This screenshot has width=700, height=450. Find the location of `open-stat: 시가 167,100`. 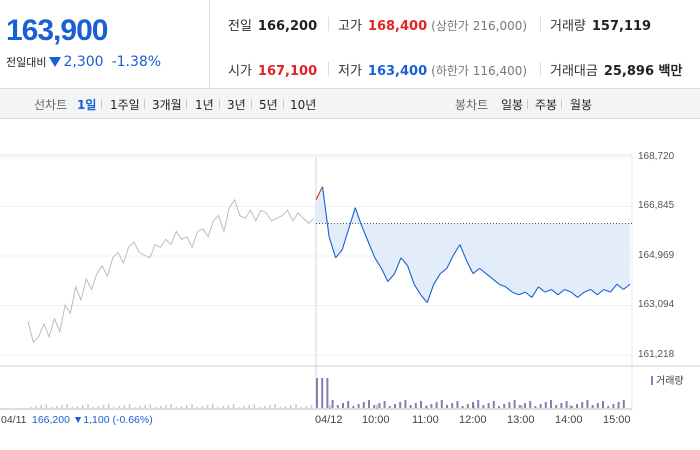

open-stat: 시가 167,100 is located at coordinates (272, 69).